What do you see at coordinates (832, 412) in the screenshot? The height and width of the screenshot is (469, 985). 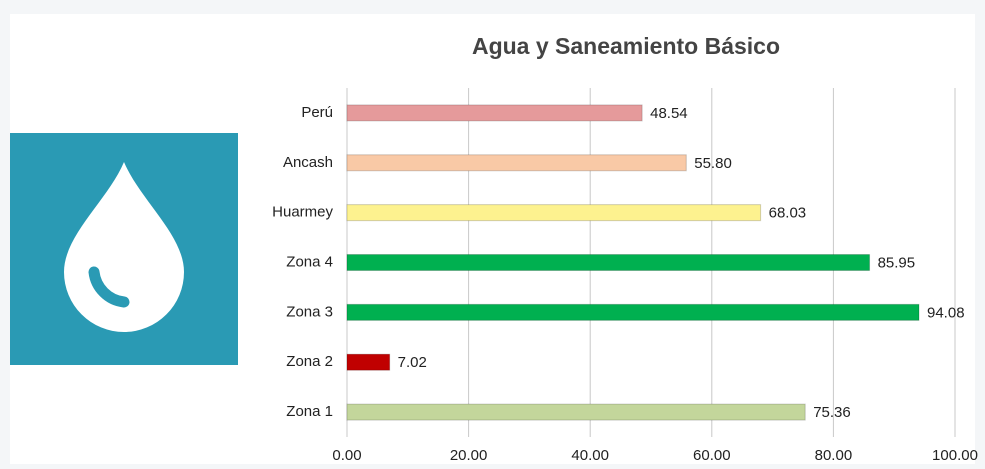 I see `data-label: 75.36` at bounding box center [832, 412].